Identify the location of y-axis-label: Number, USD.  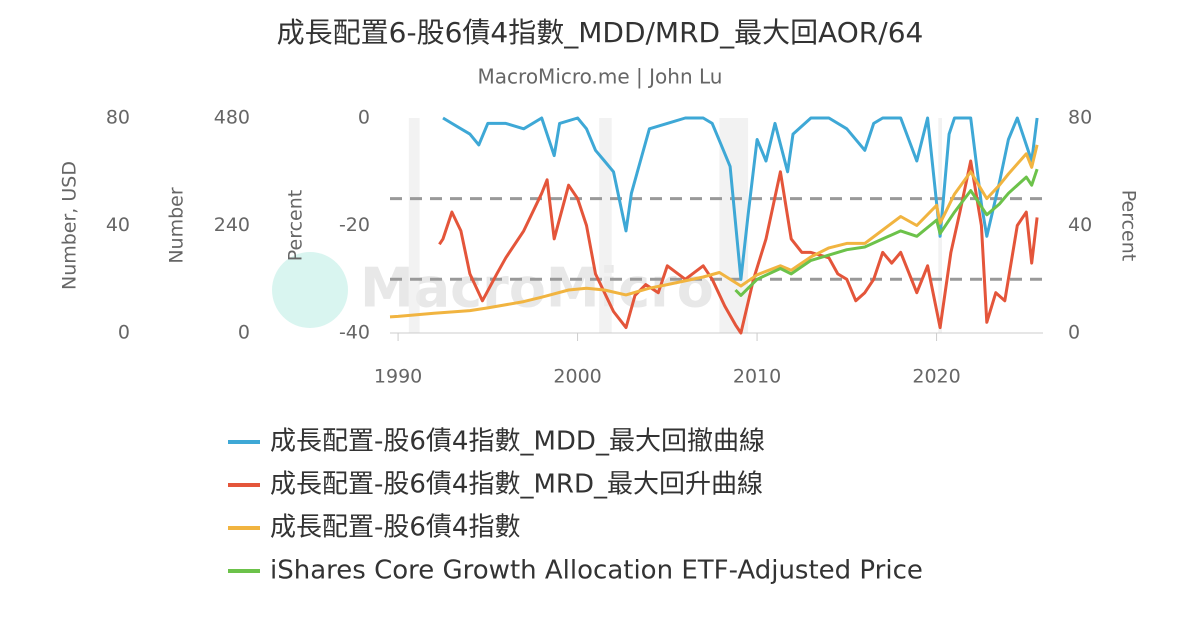
(70, 225).